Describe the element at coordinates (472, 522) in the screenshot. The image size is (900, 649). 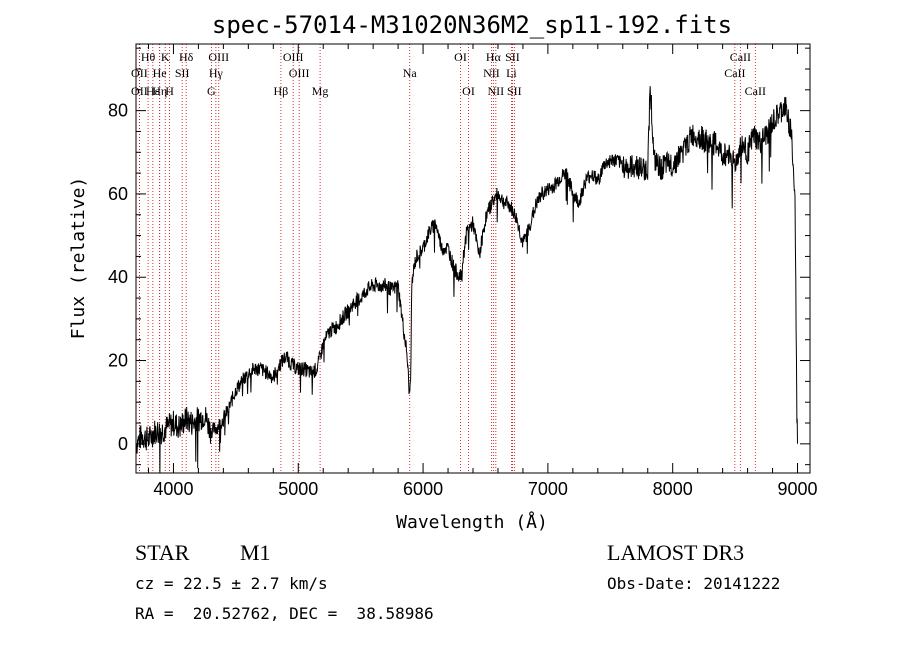
I see `x-axis-label: Wavelength (Å)` at that location.